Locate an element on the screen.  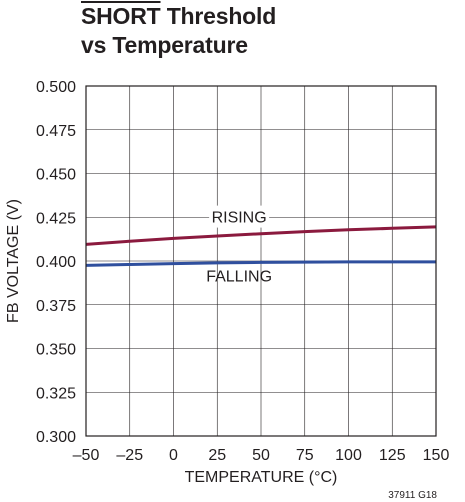
title-line2: vs Temperature is located at coordinates (164, 45).